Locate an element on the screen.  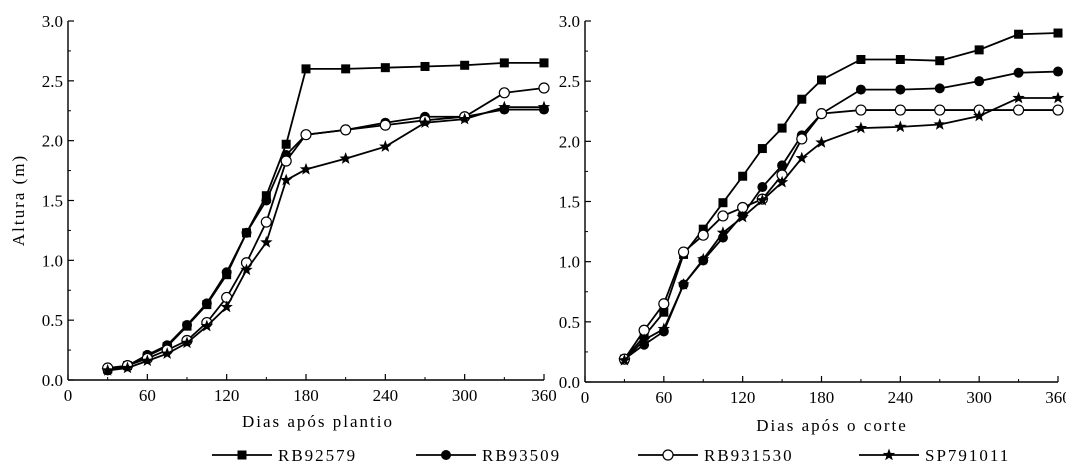
y-tick-label: 1.5 is located at coordinates (569, 202).